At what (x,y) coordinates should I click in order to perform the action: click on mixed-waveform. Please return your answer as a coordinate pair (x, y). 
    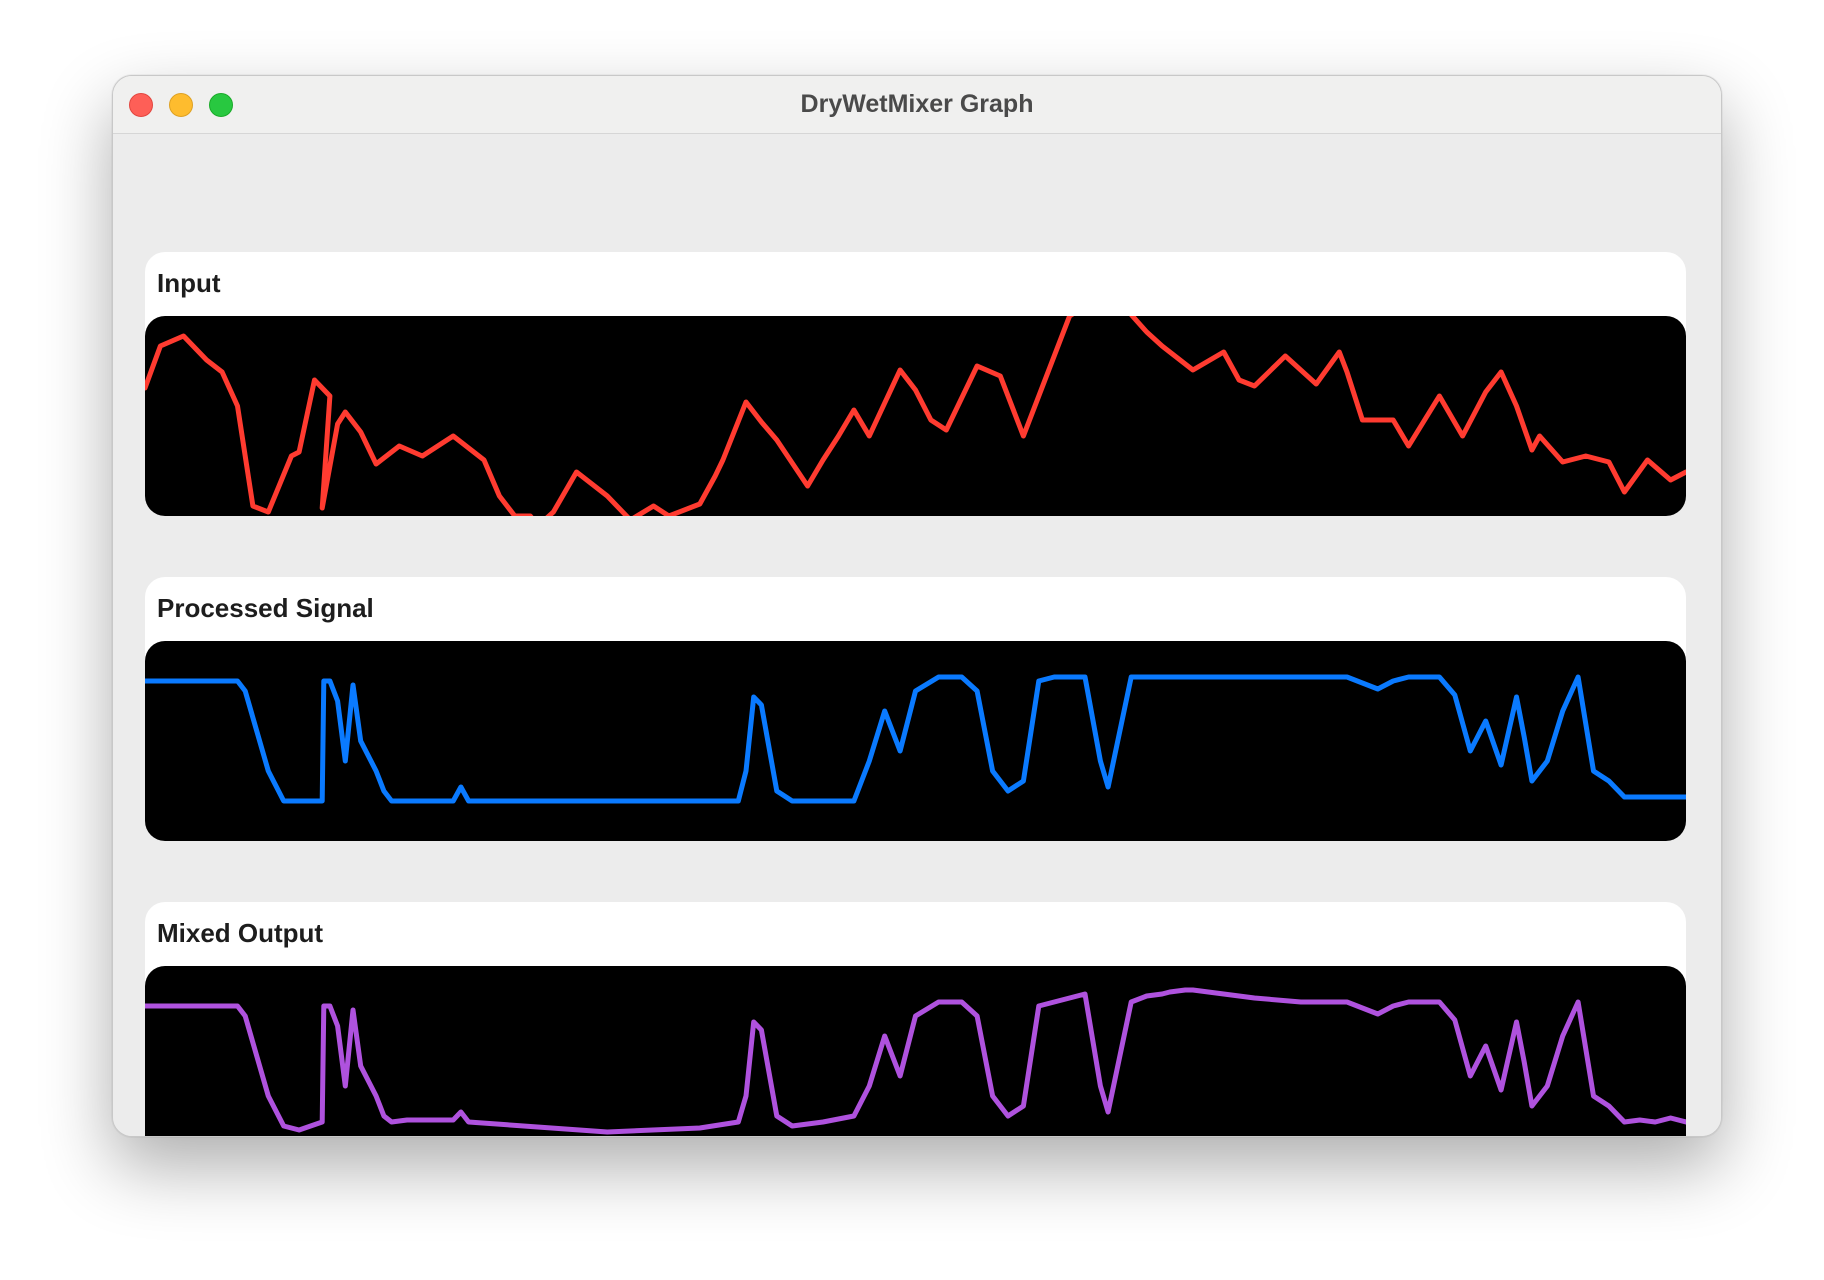
    Looking at the image, I should click on (915, 1061).